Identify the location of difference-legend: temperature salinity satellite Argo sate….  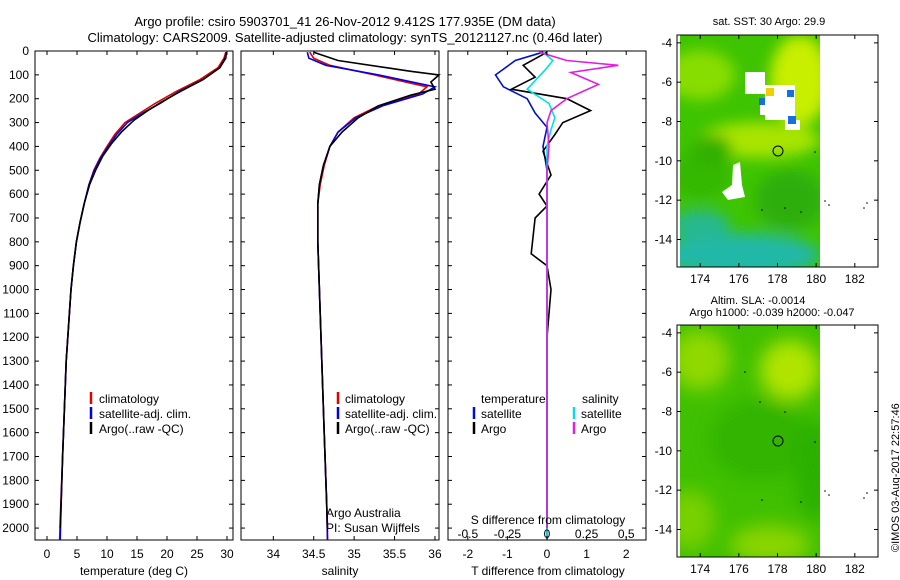
(547, 414).